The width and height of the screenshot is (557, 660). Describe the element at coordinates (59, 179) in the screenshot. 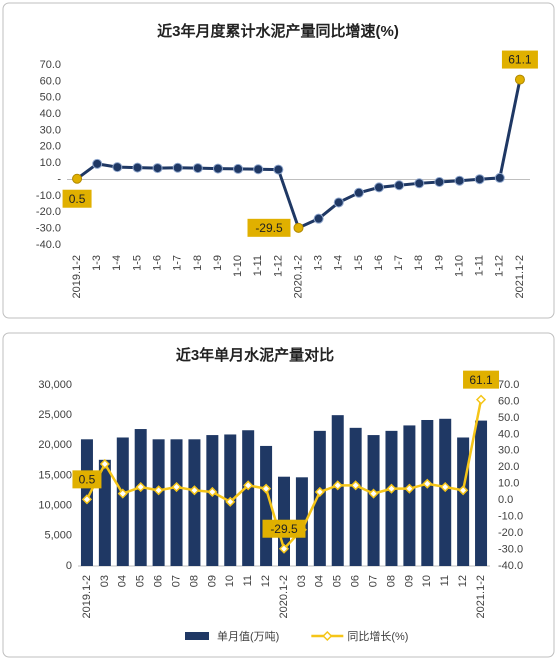

I see `y-tick-label: -` at that location.